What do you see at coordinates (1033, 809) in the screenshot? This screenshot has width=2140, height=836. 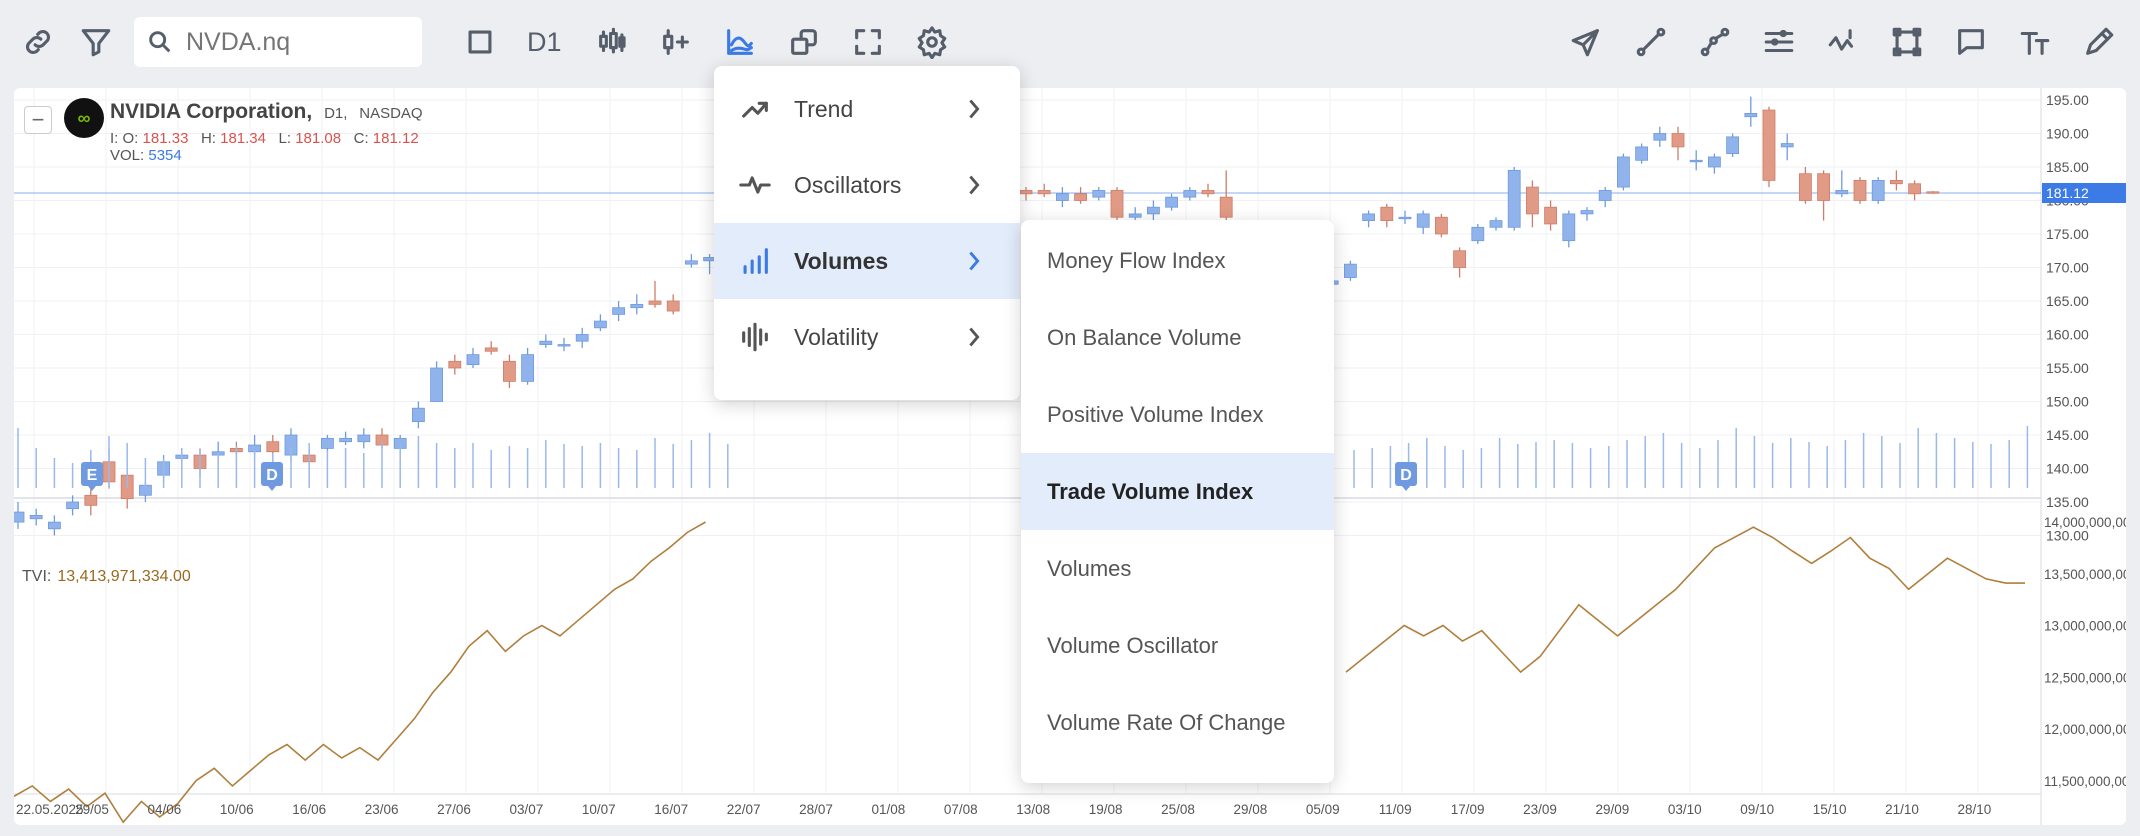 I see `date-tick-label: 13/08` at bounding box center [1033, 809].